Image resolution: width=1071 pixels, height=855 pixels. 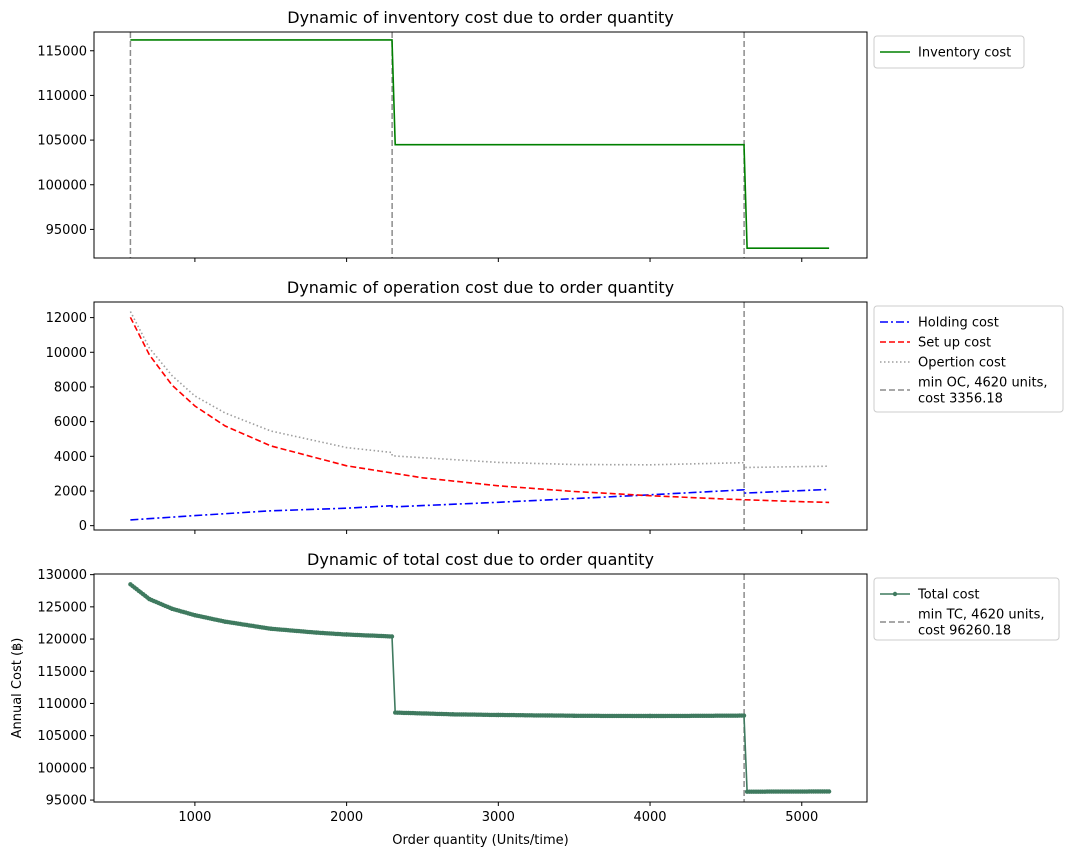 I want to click on y-tick-label: 2000, so click(x=70, y=491).